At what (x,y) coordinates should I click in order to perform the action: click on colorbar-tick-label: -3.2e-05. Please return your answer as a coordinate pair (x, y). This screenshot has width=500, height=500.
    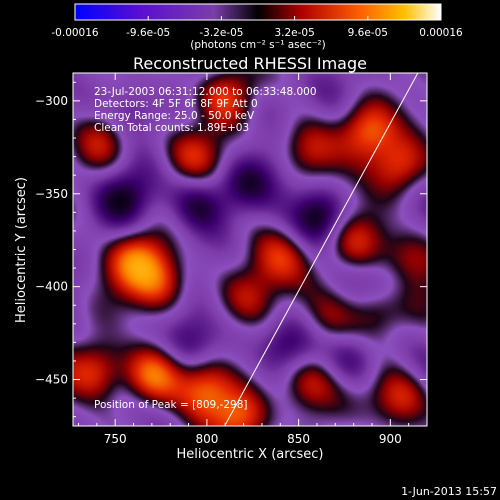
    Looking at the image, I should click on (221, 33).